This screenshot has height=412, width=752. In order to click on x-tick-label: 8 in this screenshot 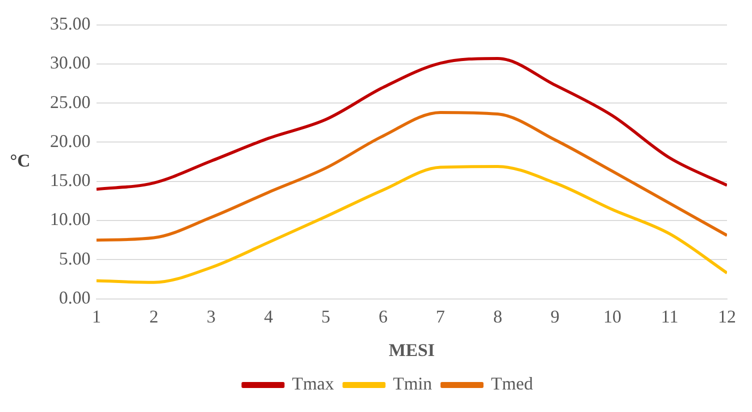, I will do `click(497, 316)`.